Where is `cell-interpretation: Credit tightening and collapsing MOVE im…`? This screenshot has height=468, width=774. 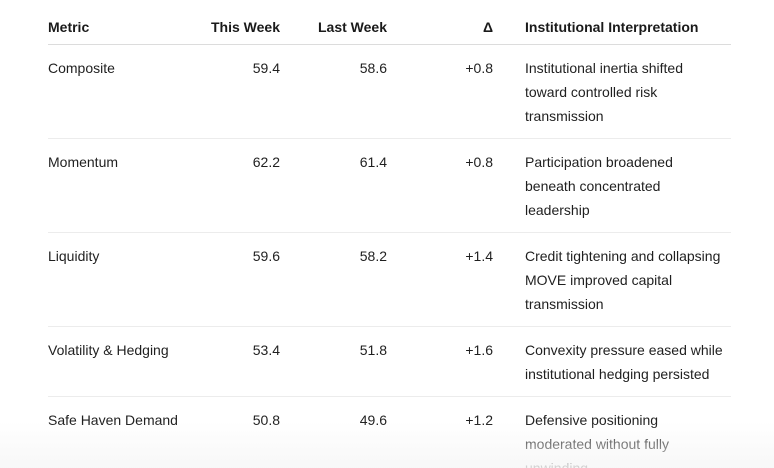 cell-interpretation: Credit tightening and collapsing MOVE im… is located at coordinates (628, 279).